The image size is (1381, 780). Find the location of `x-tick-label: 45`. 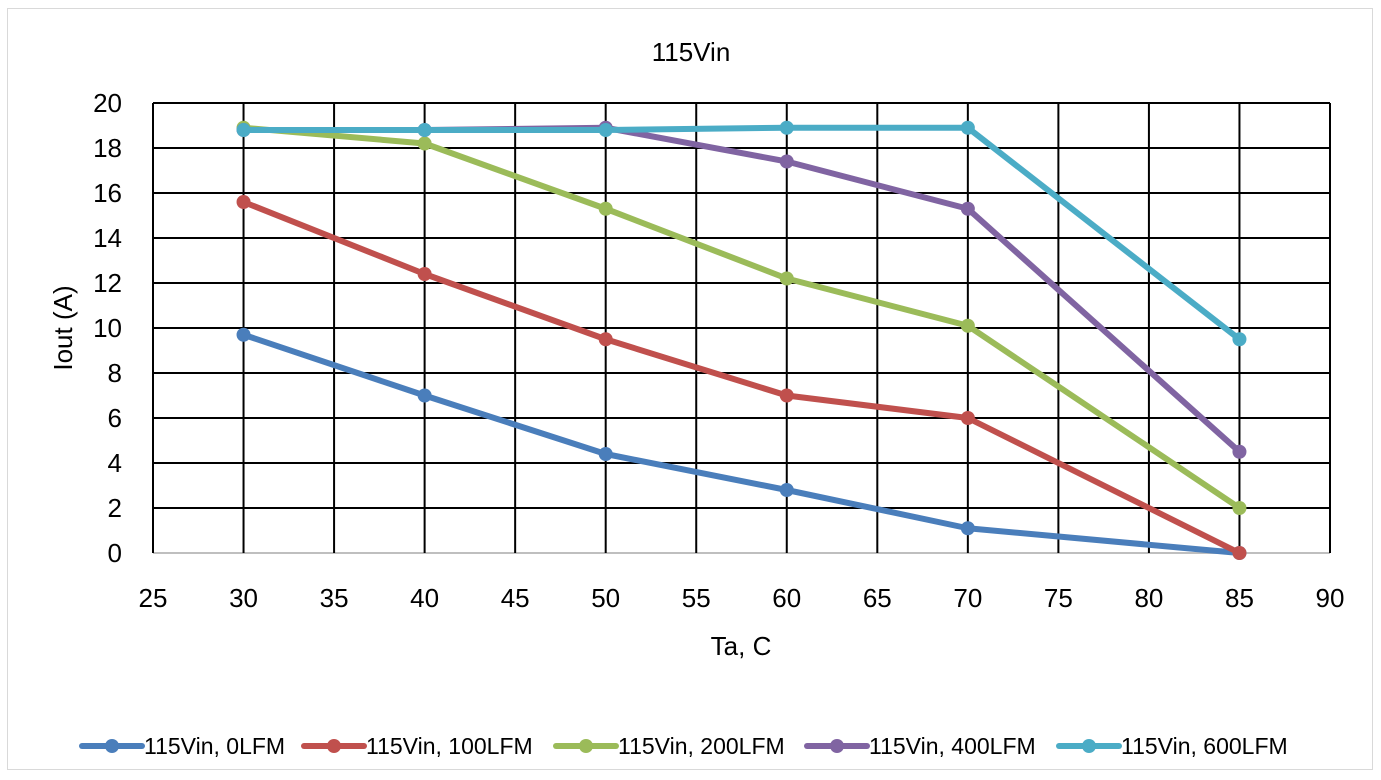

x-tick-label: 45 is located at coordinates (515, 598).